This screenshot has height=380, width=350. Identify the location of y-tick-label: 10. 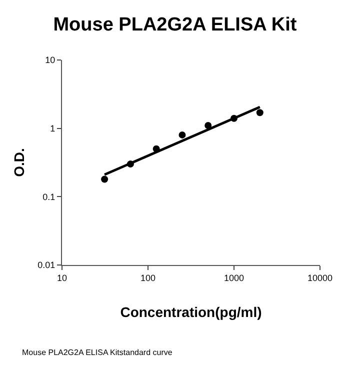
(50, 60).